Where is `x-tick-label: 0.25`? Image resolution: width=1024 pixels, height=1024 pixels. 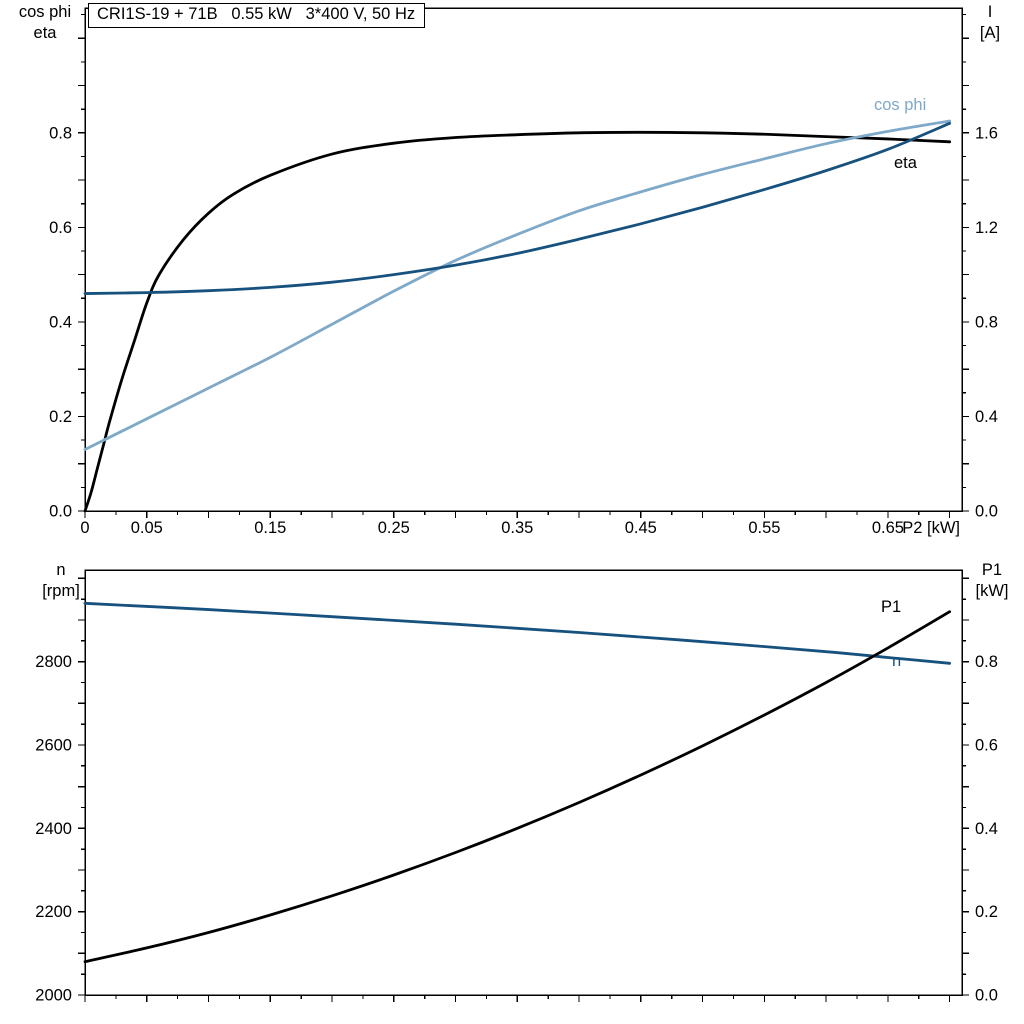 x-tick-label: 0.25 is located at coordinates (394, 528).